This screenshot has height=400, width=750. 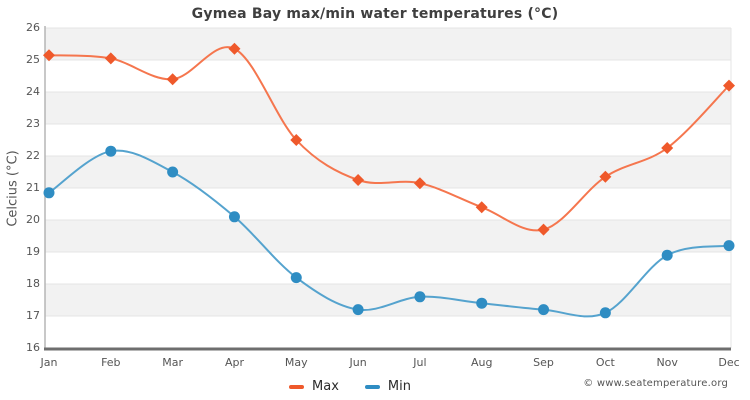 What do you see at coordinates (33, 315) in the screenshot?
I see `y-tick-label: 17` at bounding box center [33, 315].